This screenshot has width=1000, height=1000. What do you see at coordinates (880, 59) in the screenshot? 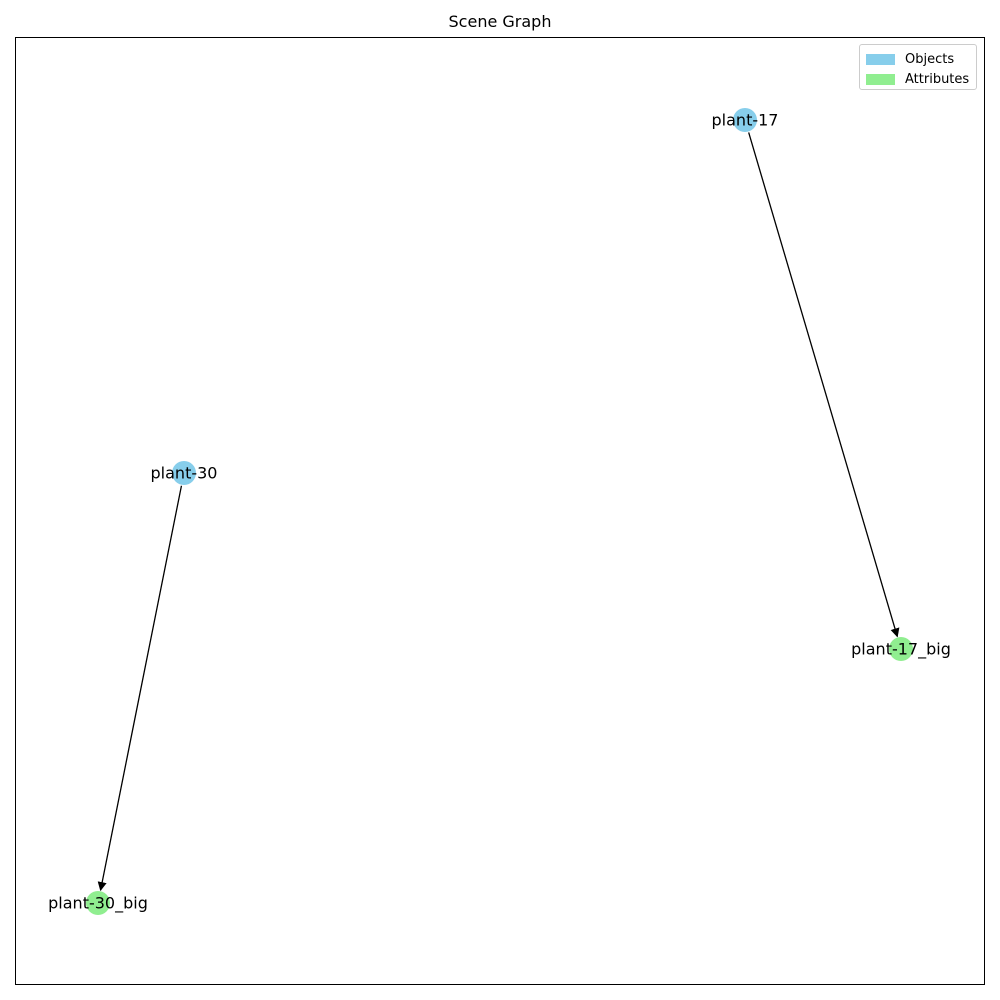
I see `legend-swatch-objects` at bounding box center [880, 59].